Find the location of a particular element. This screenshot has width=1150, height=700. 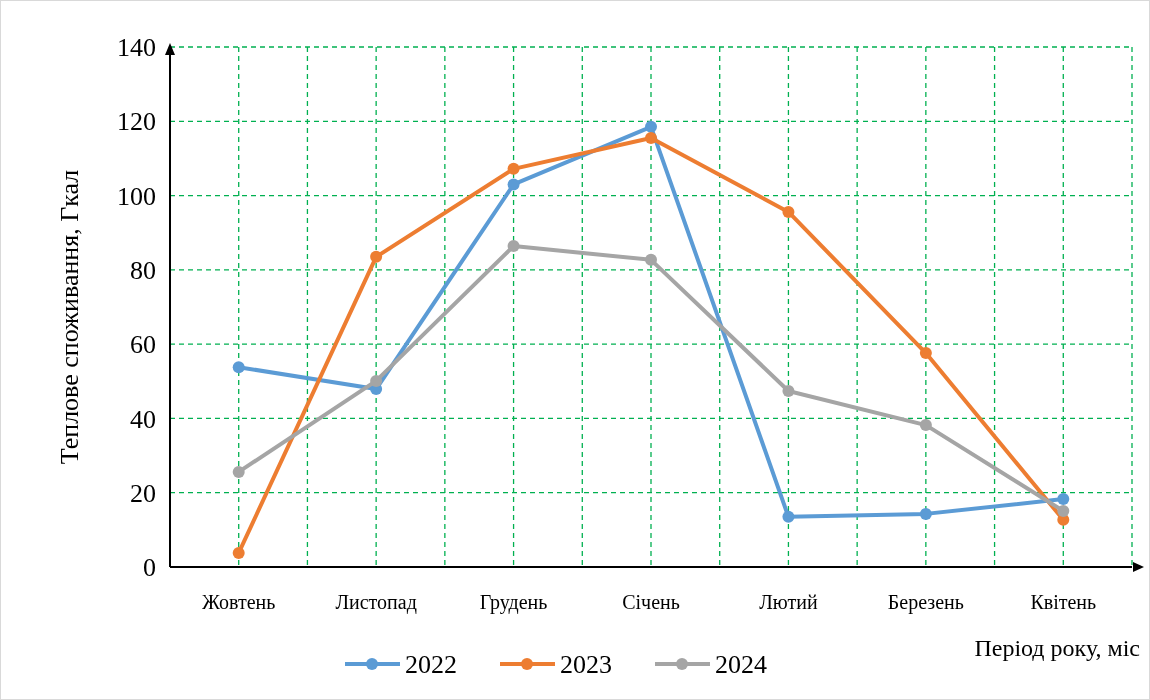

legend-label: 2023 is located at coordinates (586, 665).